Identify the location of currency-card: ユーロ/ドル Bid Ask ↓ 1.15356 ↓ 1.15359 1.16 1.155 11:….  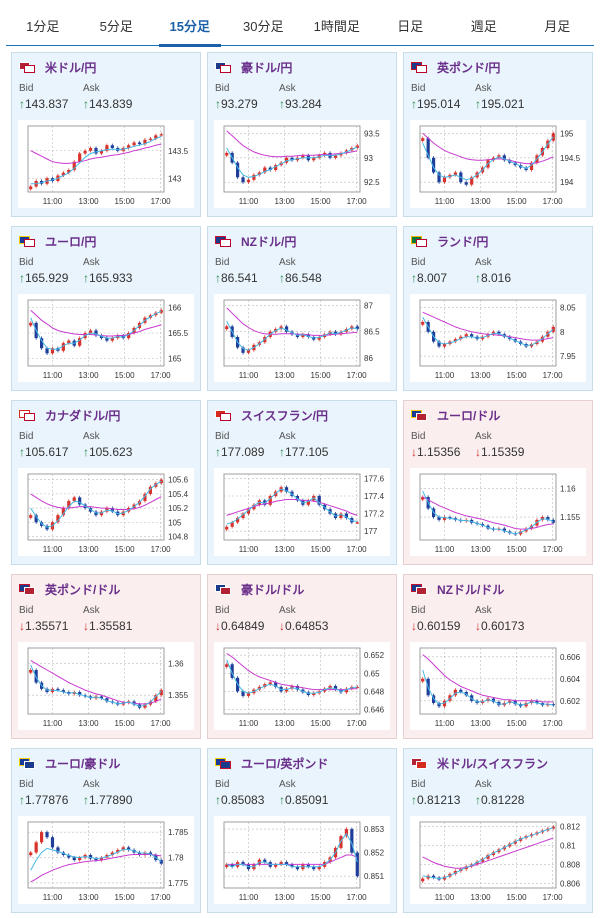
(498, 482).